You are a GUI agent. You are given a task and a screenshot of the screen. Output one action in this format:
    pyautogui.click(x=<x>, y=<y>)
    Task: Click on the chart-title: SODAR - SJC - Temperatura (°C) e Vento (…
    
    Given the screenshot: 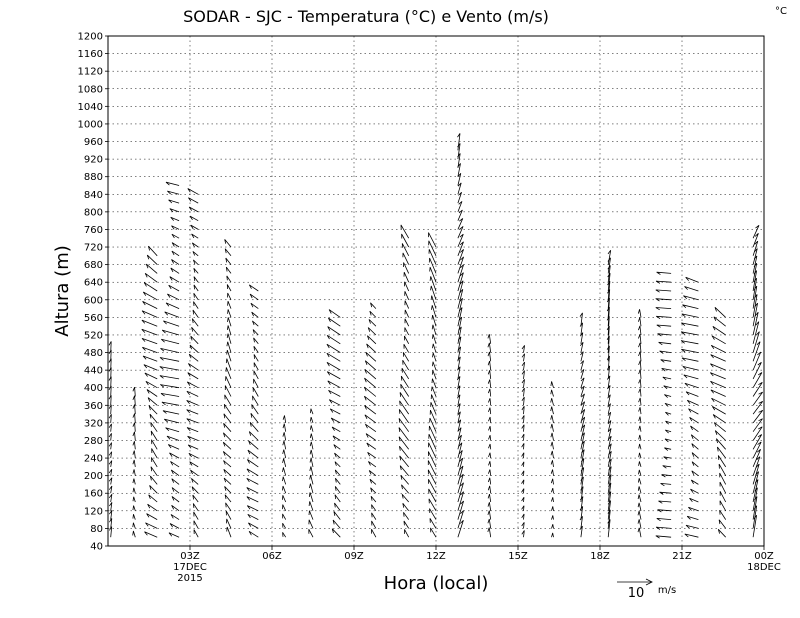 What is the action you would take?
    pyautogui.click(x=366, y=16)
    